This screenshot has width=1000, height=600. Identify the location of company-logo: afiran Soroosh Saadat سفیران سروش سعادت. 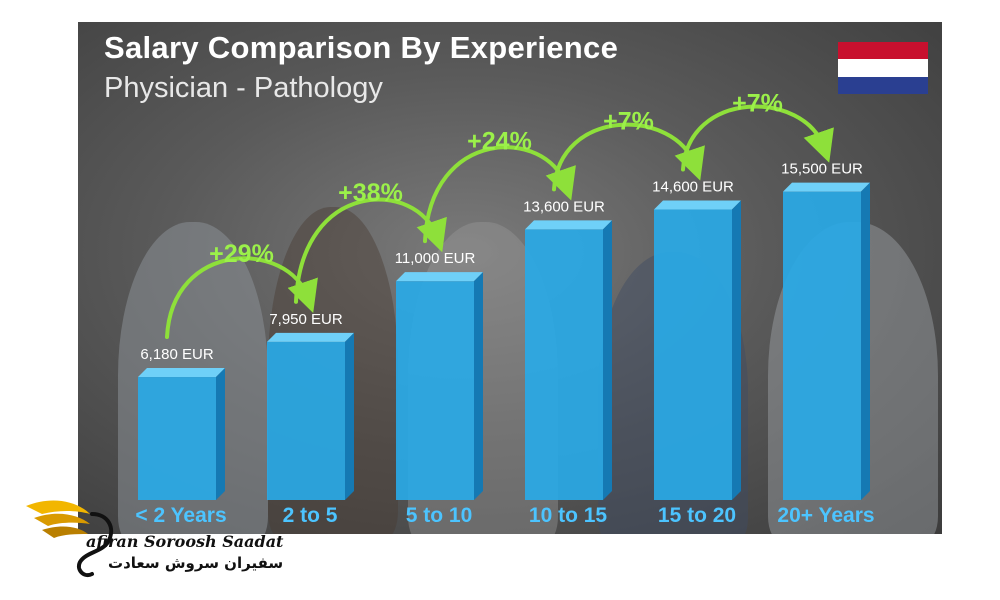
(160, 542).